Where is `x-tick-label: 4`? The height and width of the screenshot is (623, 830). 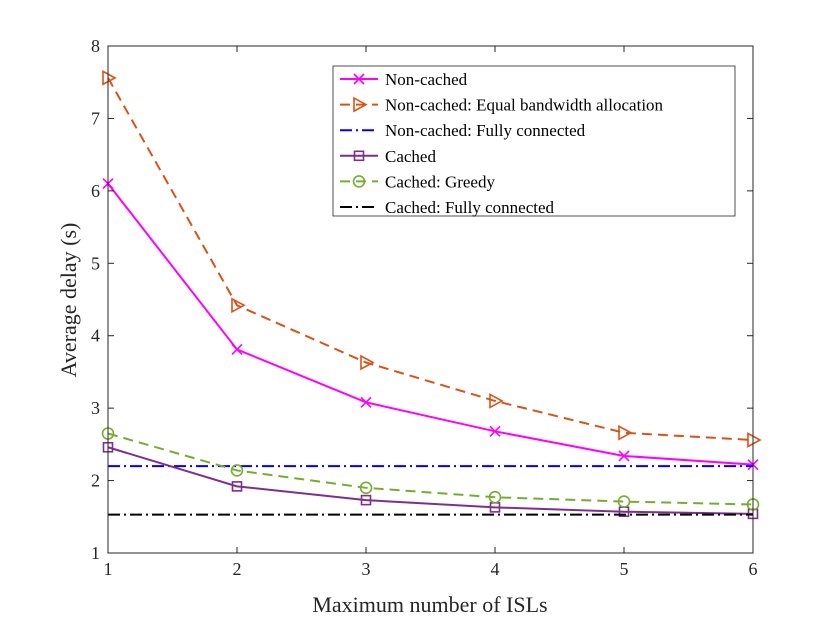
x-tick-label: 4 is located at coordinates (495, 569).